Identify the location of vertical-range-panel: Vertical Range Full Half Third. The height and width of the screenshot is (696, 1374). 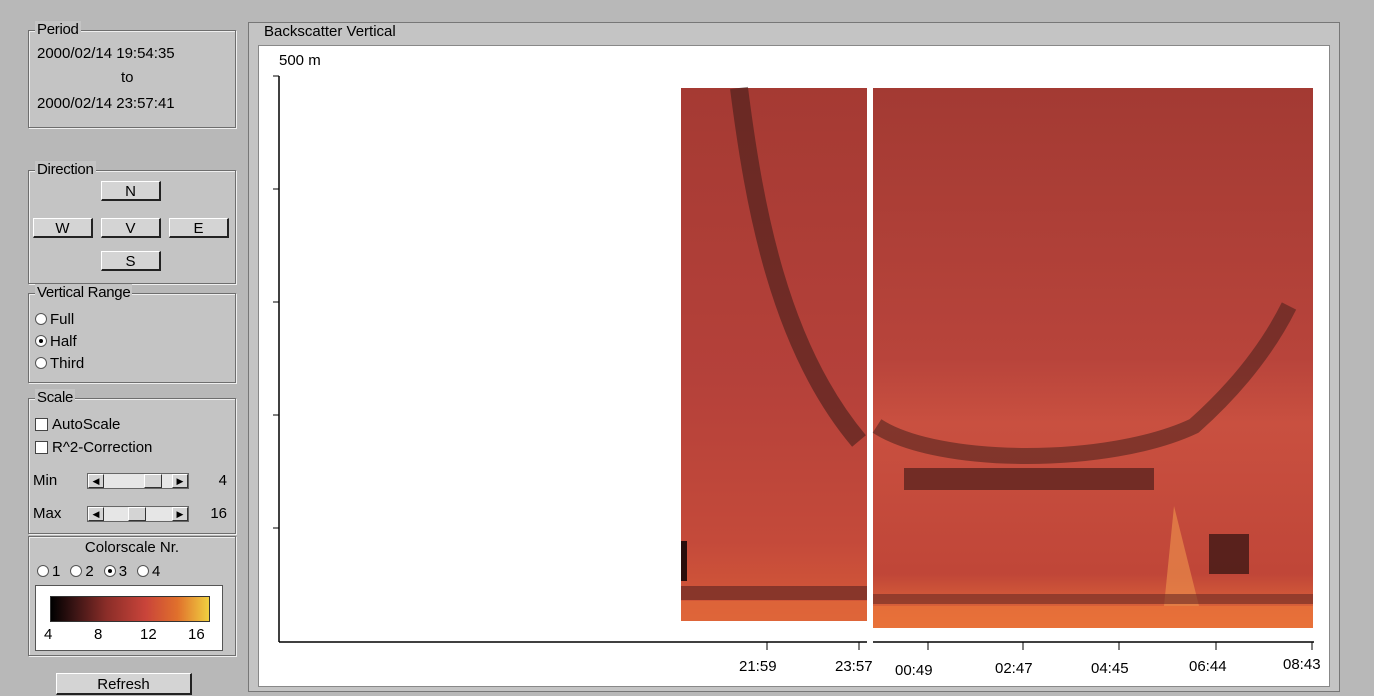
(132, 333).